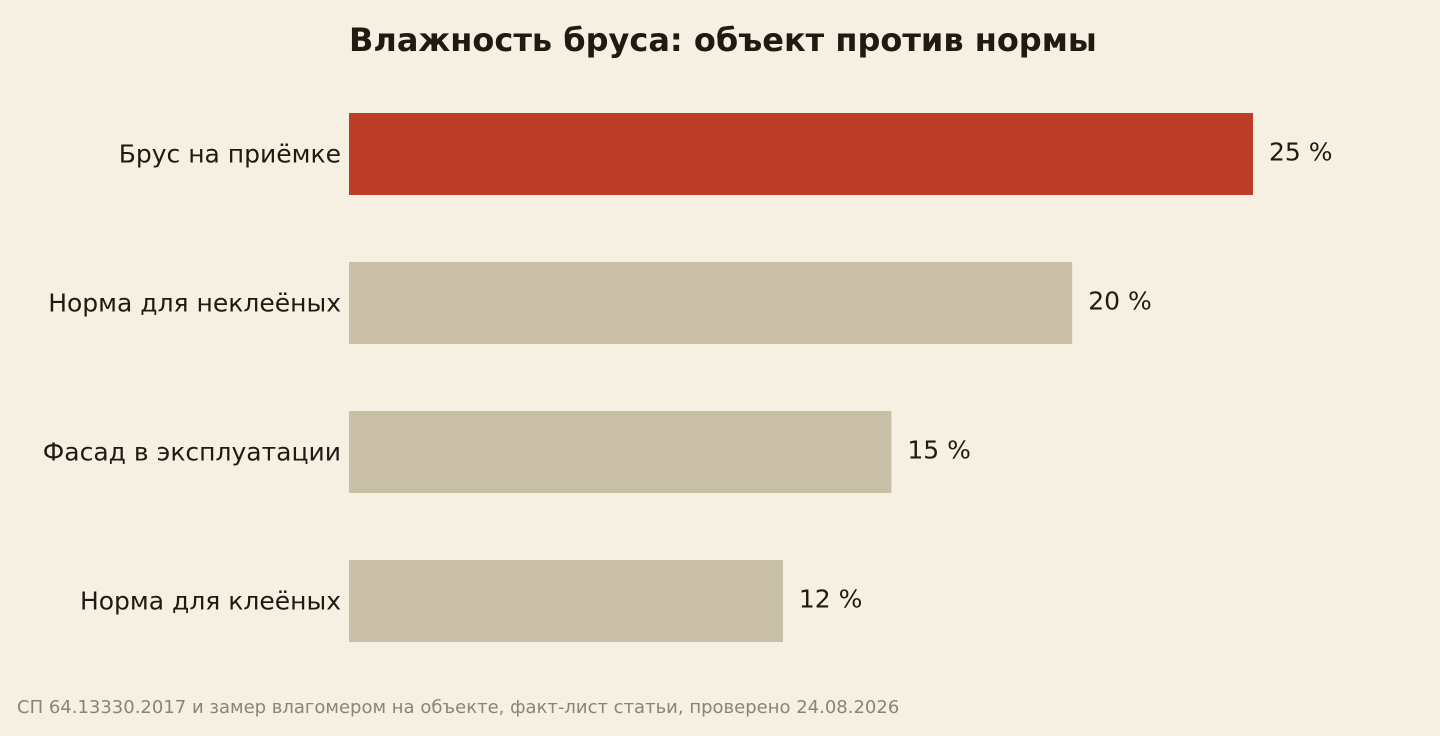 This screenshot has height=736, width=1440. What do you see at coordinates (1301, 152) in the screenshot?
I see `value-label-1: 25 %` at bounding box center [1301, 152].